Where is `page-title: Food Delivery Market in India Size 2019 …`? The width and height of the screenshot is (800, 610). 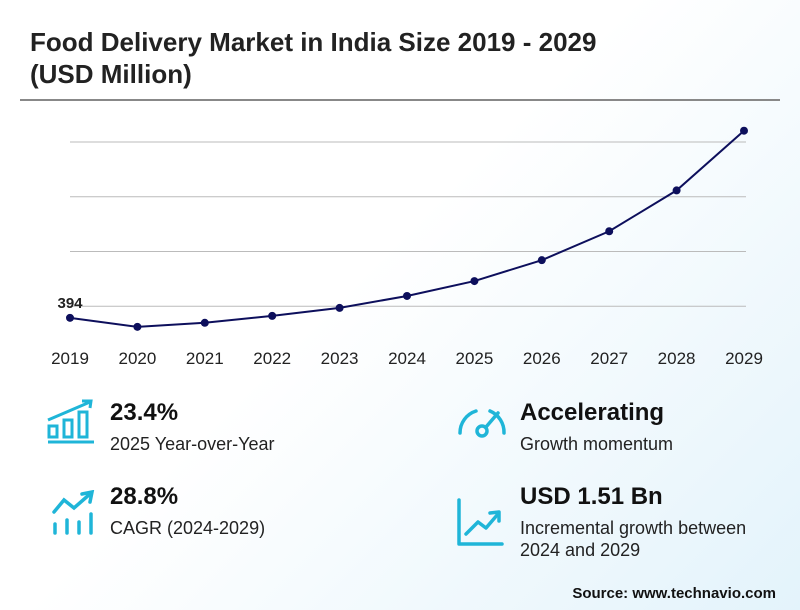
page-title: Food Delivery Market in India Size 2019 … is located at coordinates (313, 58).